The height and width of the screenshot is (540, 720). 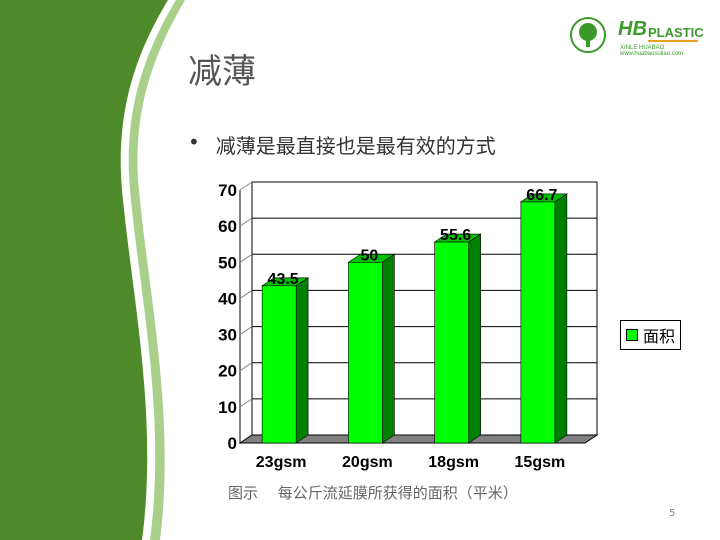 What do you see at coordinates (227, 190) in the screenshot?
I see `y-tick-label: 70` at bounding box center [227, 190].